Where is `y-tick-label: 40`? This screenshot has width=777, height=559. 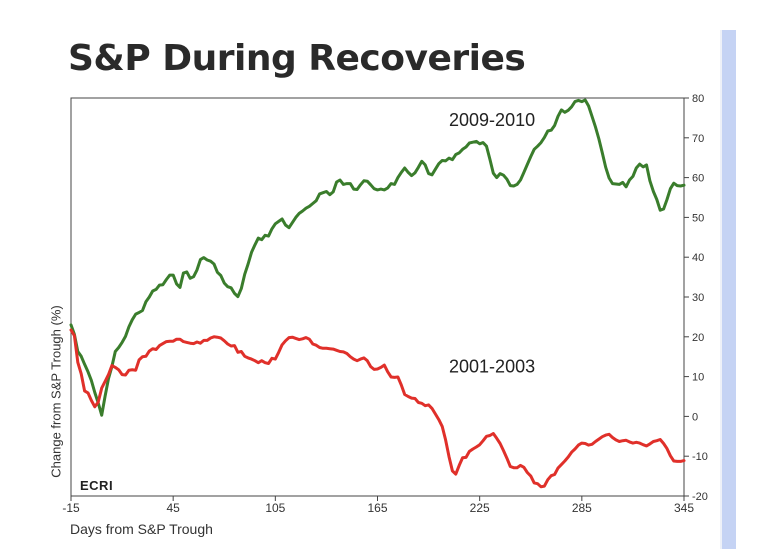
y-tick-label: 40 is located at coordinates (698, 258).